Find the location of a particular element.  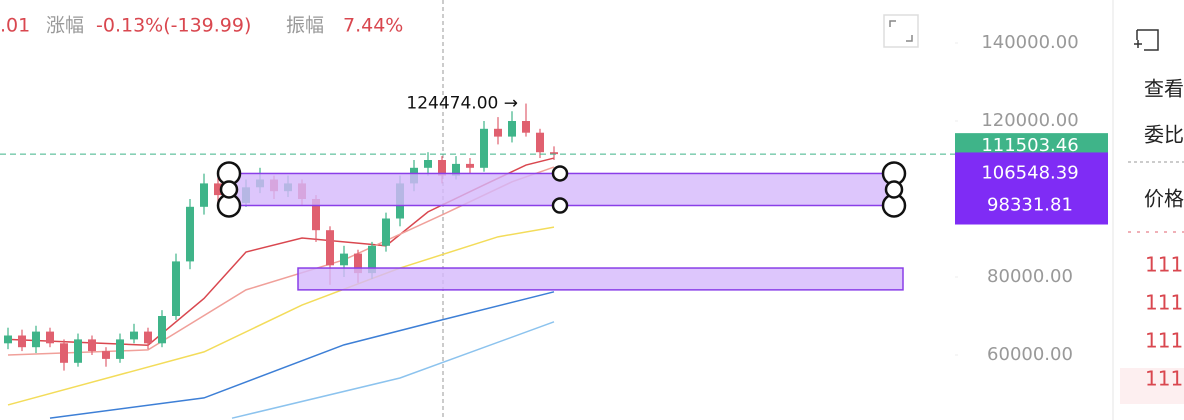

row-highlight is located at coordinates (1152, 386).